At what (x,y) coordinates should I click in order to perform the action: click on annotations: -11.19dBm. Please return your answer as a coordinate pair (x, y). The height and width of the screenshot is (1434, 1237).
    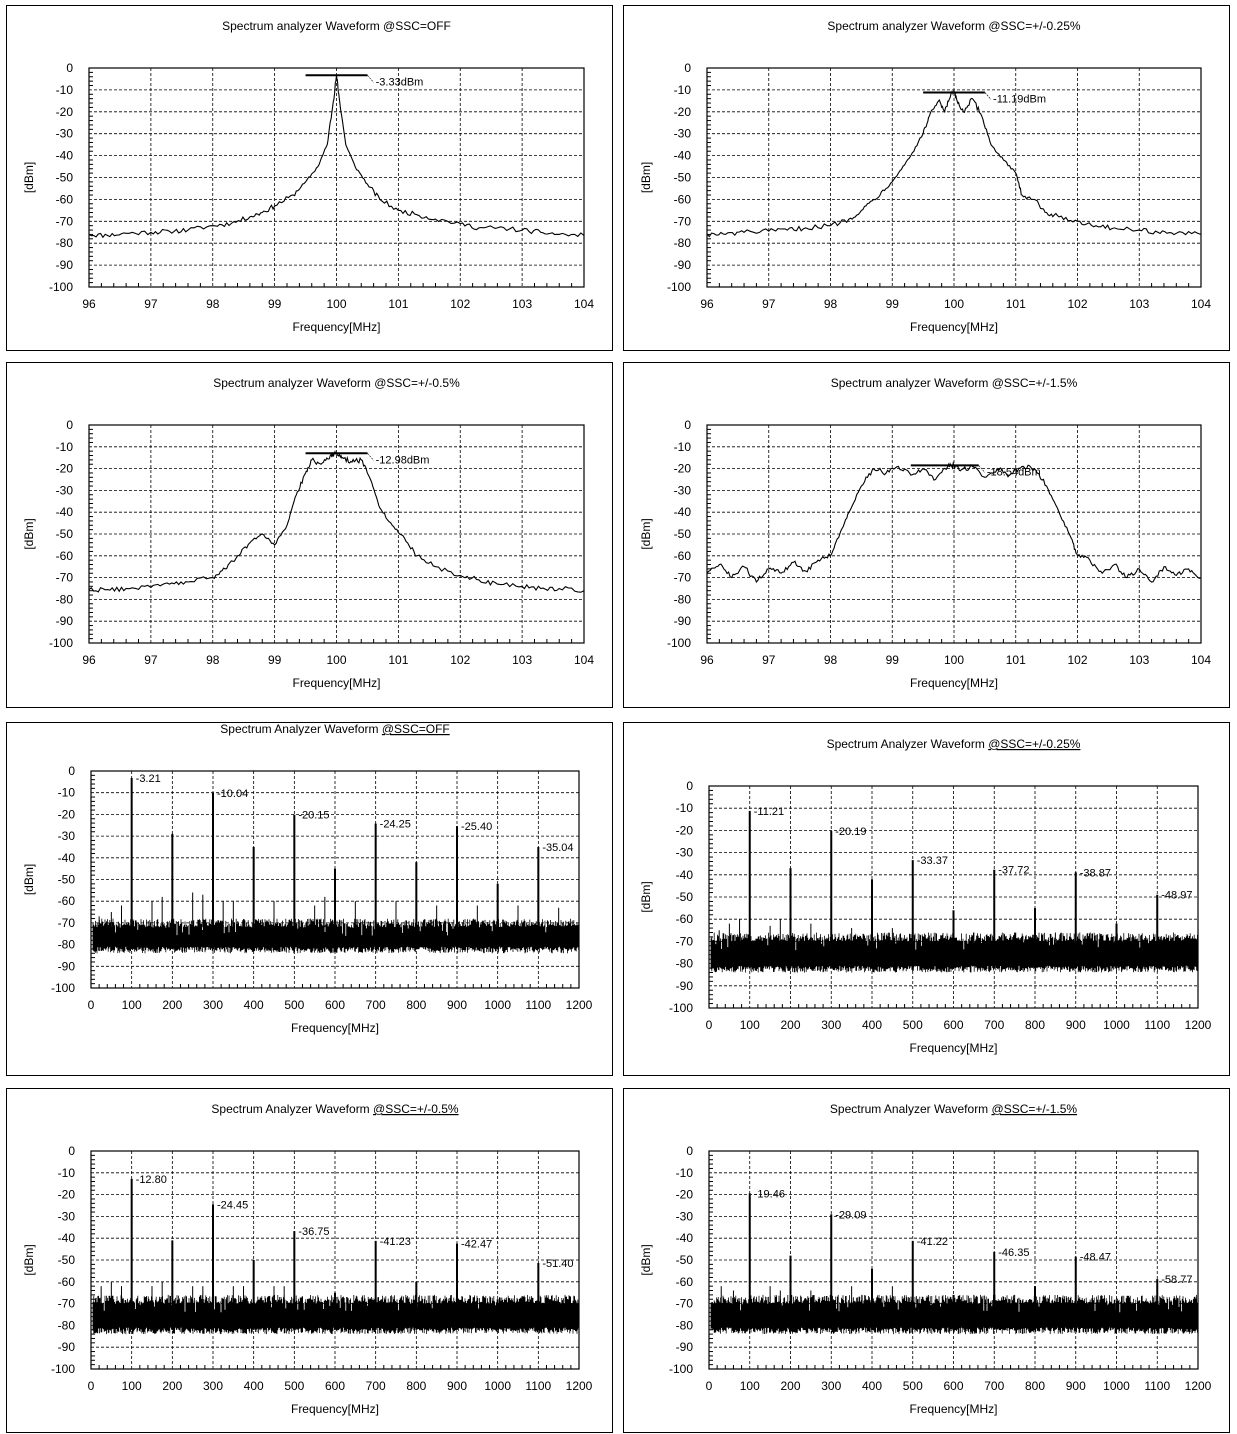
    Looking at the image, I should click on (984, 98).